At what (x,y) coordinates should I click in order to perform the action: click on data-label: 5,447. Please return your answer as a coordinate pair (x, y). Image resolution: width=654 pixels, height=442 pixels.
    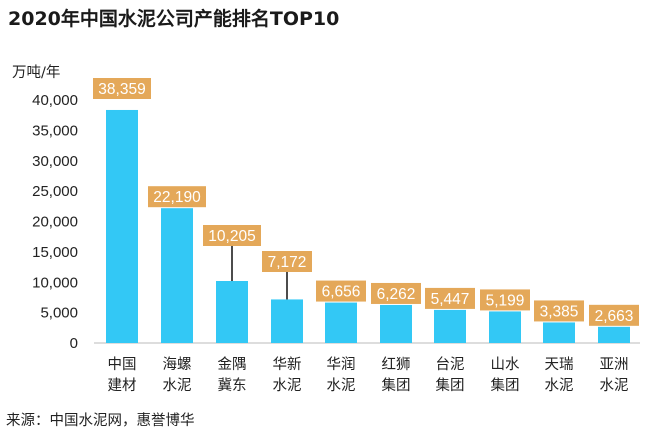
    Looking at the image, I should click on (450, 299).